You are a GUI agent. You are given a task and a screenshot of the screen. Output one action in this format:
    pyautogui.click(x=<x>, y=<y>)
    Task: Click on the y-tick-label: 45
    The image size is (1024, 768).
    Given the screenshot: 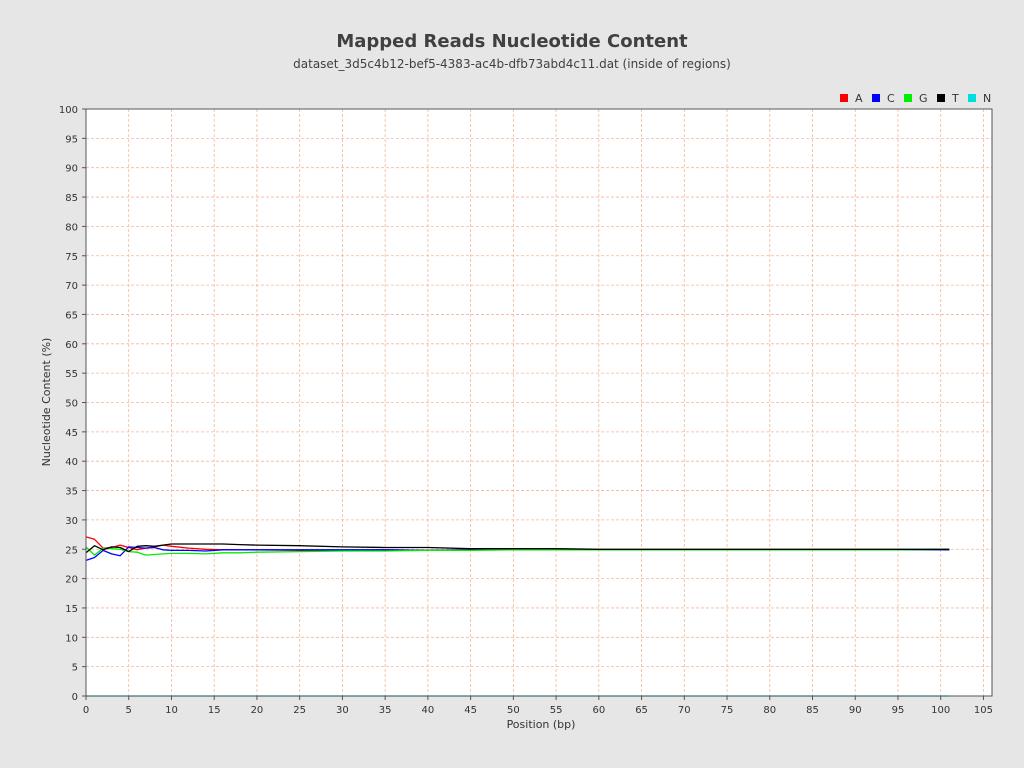 What is the action you would take?
    pyautogui.click(x=71, y=433)
    